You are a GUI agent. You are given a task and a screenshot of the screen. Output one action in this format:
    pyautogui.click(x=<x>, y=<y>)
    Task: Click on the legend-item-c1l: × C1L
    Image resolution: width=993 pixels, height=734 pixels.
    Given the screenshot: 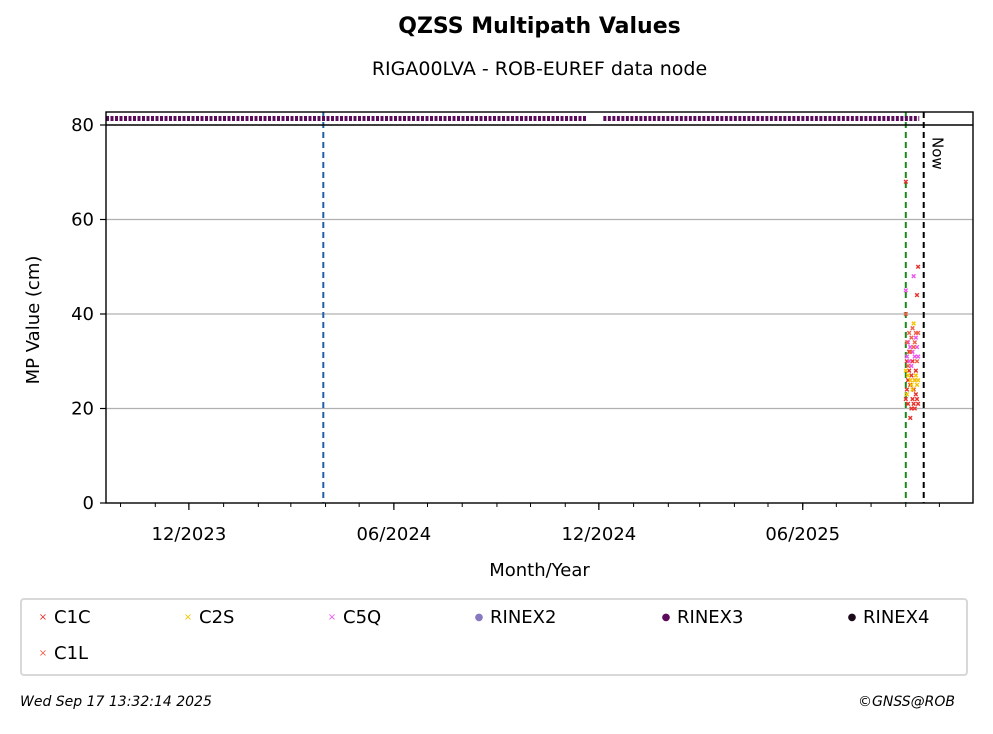 What is the action you would take?
    pyautogui.click(x=63, y=653)
    